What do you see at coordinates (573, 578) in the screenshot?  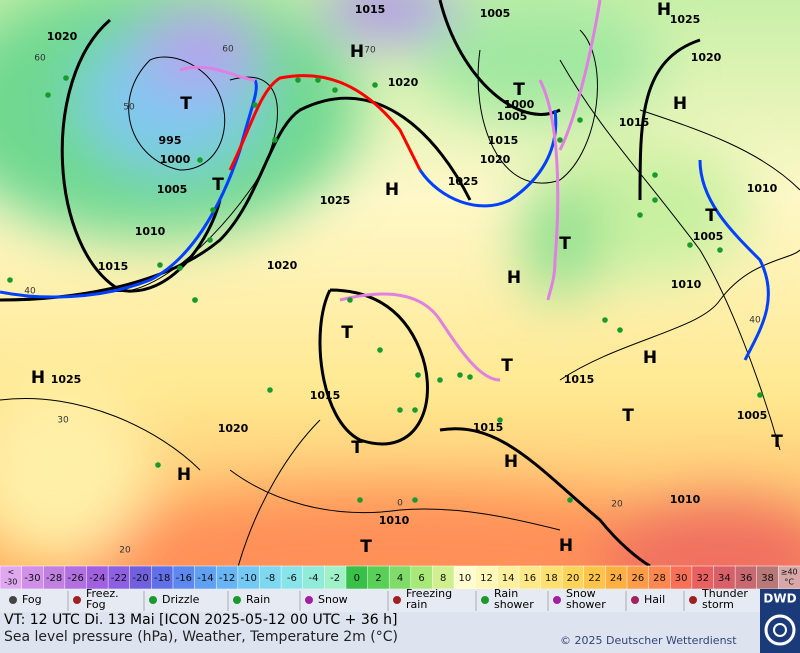 I see `scale-label: 20` at bounding box center [573, 578].